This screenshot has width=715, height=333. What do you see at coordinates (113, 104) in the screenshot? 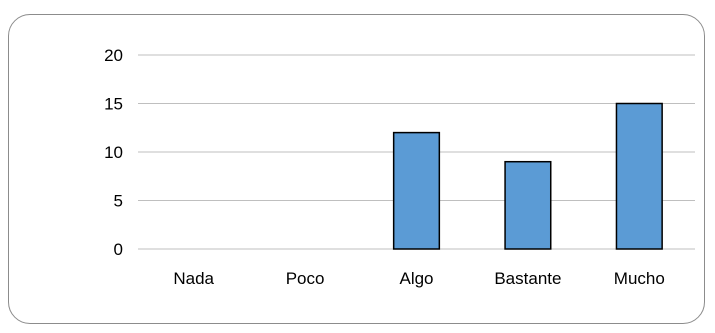
I see `y-tick-label: 15` at bounding box center [113, 104].